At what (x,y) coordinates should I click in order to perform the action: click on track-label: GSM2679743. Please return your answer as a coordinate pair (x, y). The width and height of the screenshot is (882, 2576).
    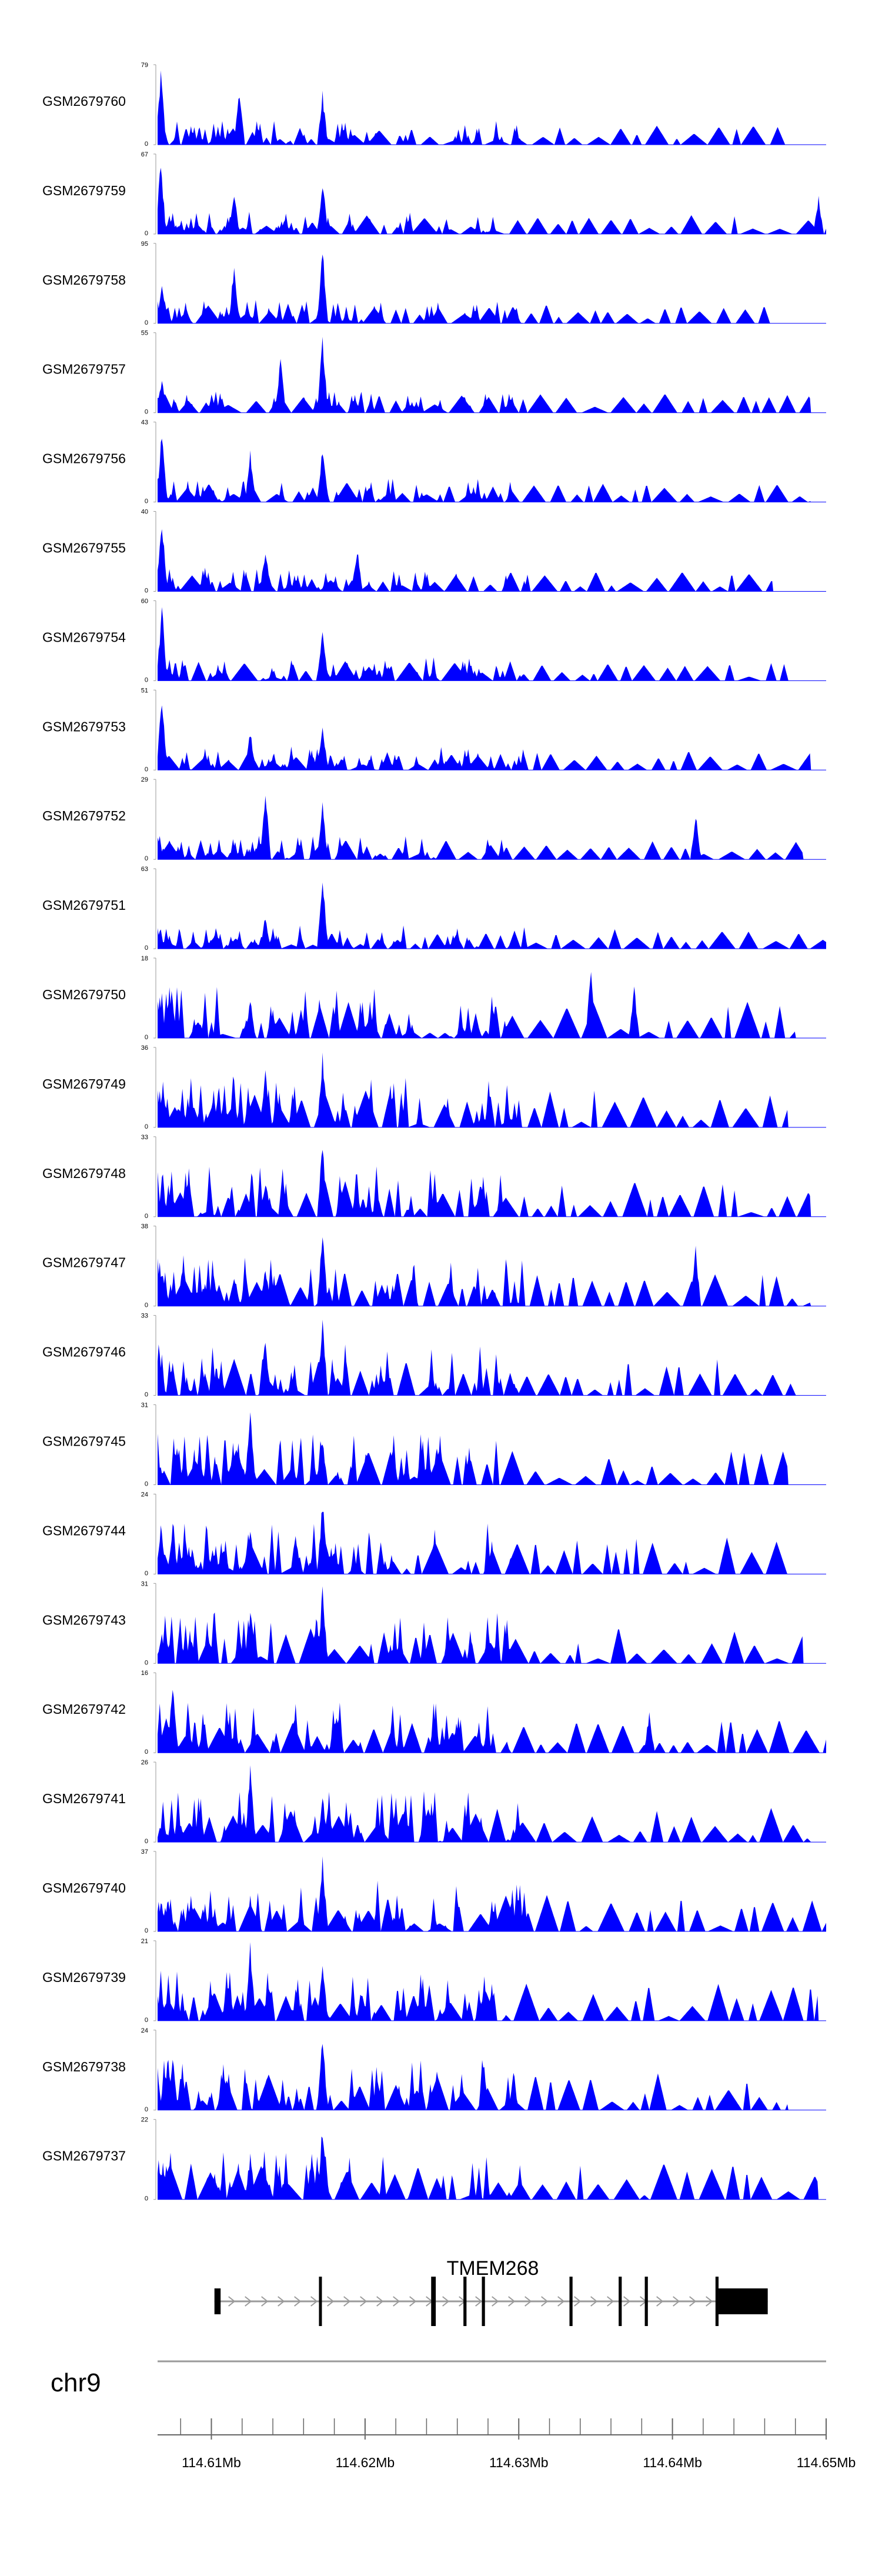
    Looking at the image, I should click on (84, 1619).